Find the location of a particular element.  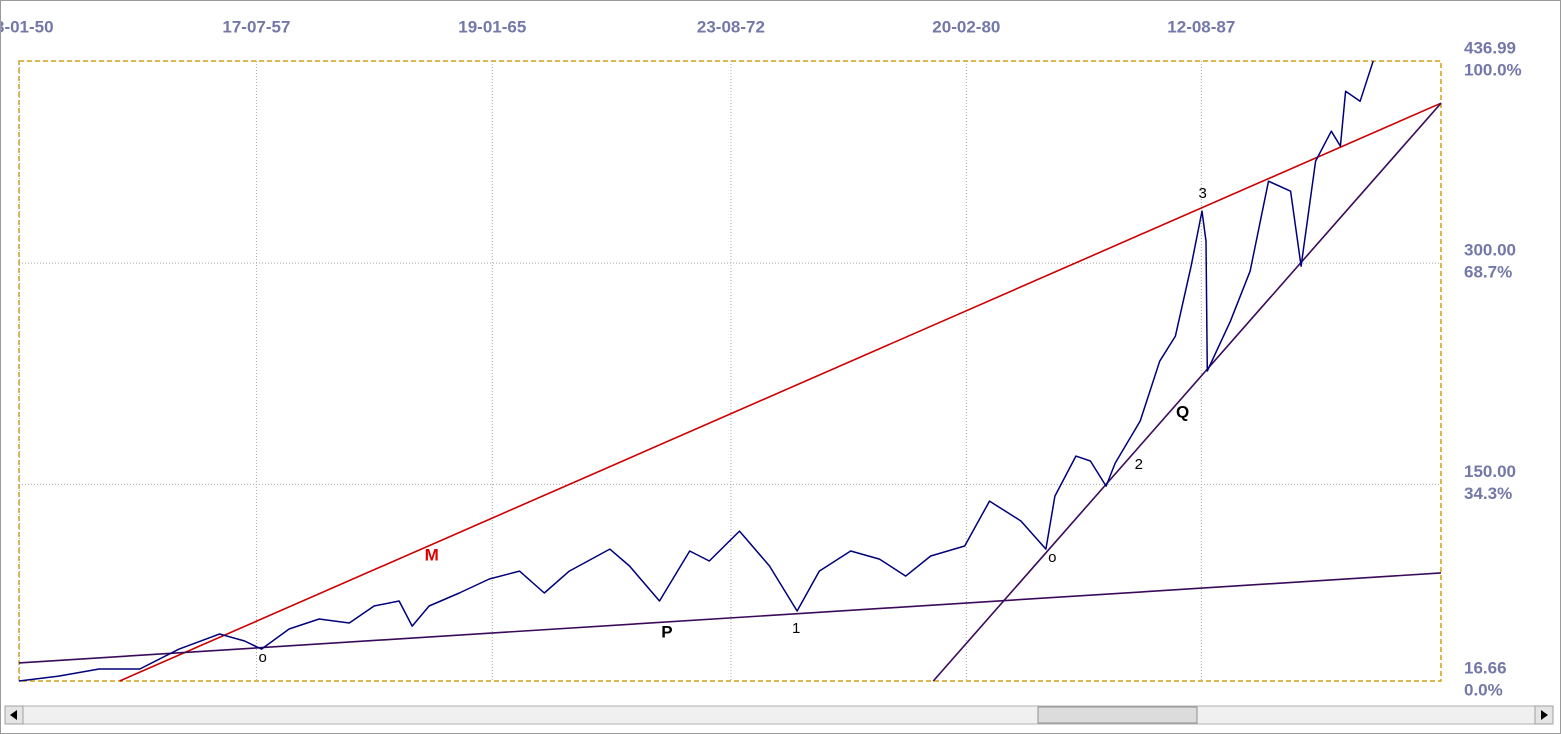

x-tick-label: 20-02-80 is located at coordinates (966, 26).